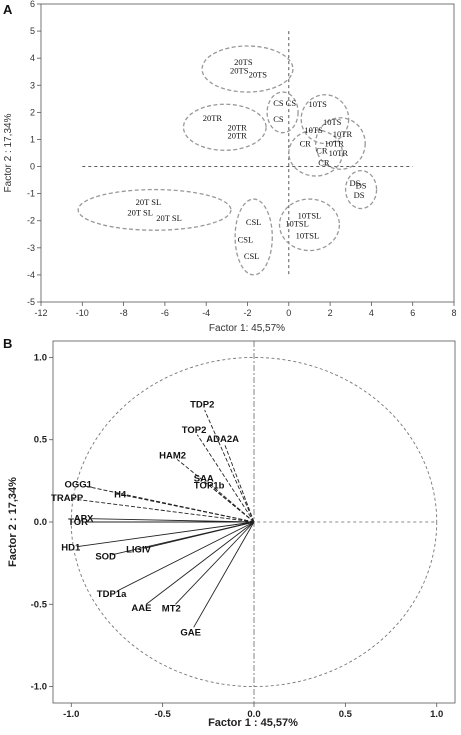 The image size is (461, 735). What do you see at coordinates (453, 313) in the screenshot?
I see `panel-a-x-tick-label: 8` at bounding box center [453, 313].